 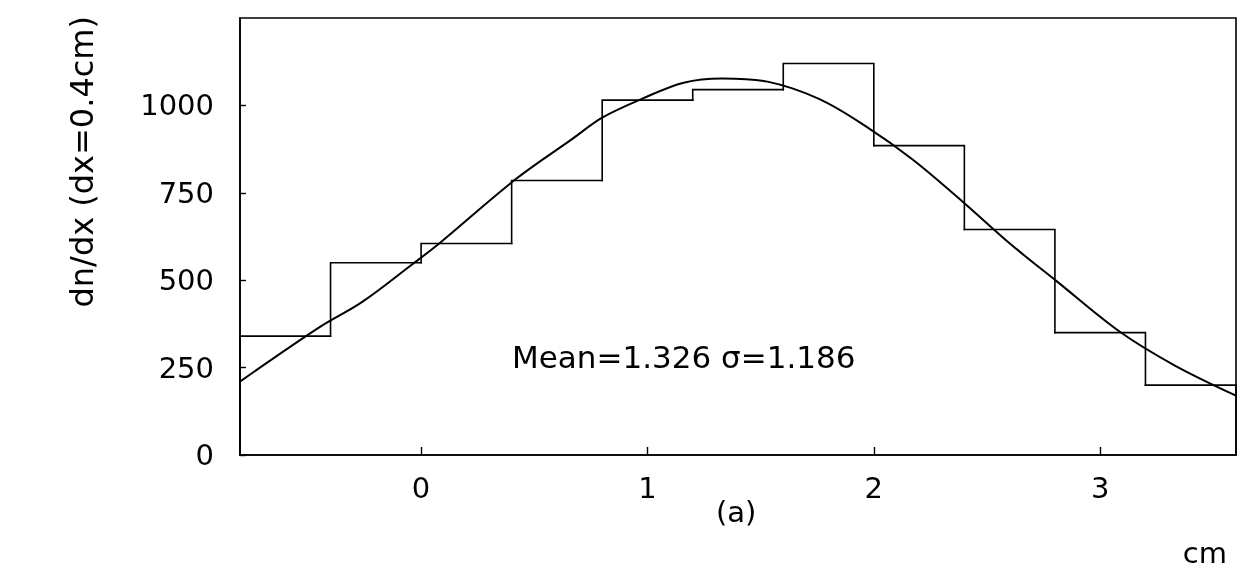 I want to click on text: (a), so click(x=736, y=511).